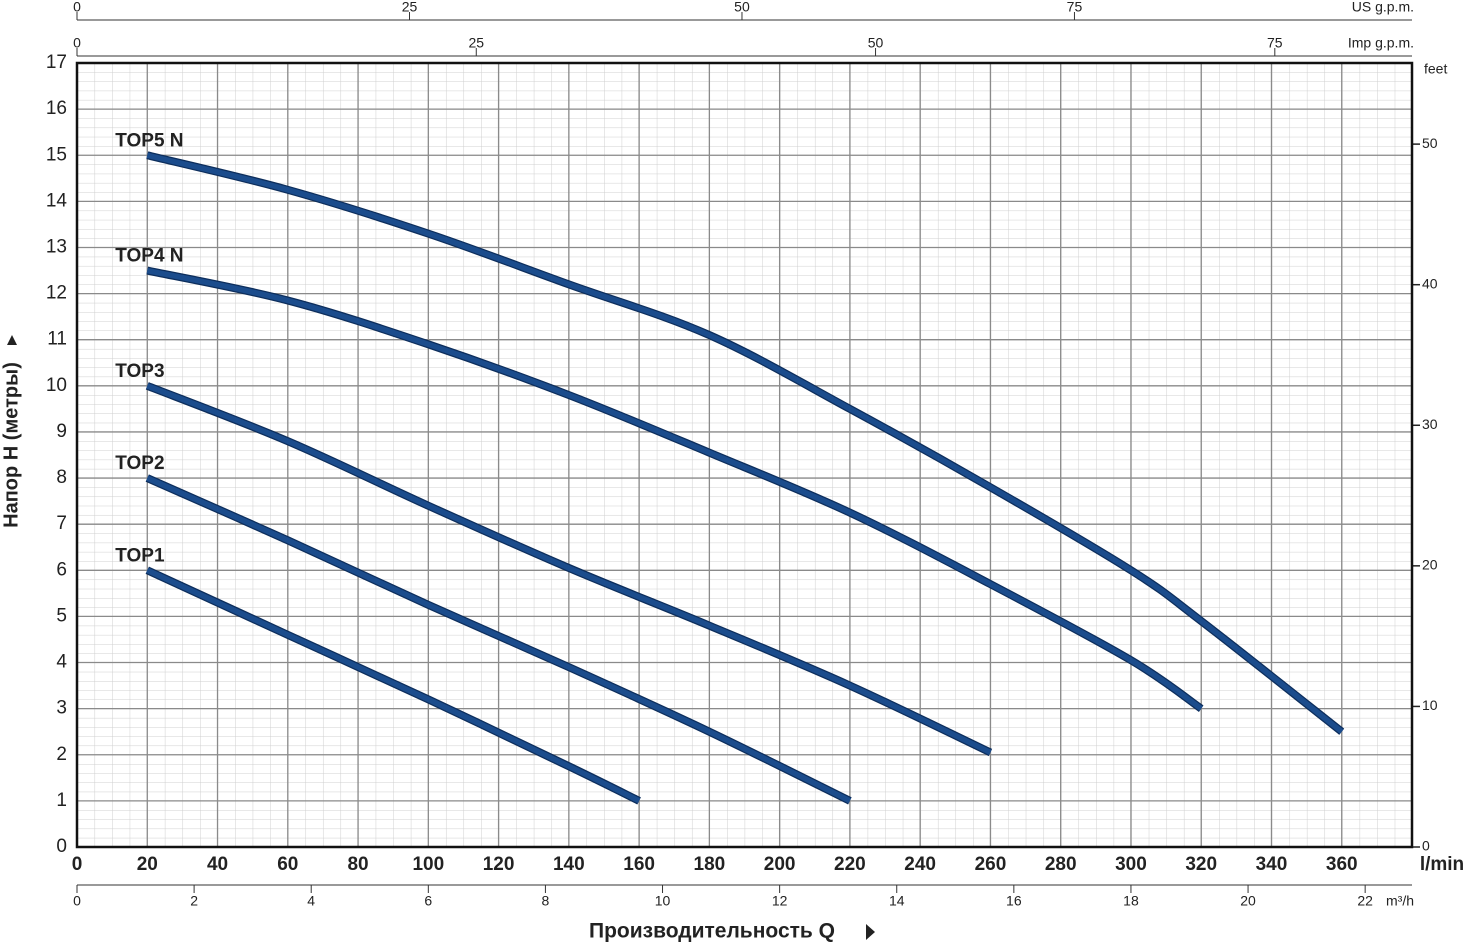 The width and height of the screenshot is (1467, 951). I want to click on y2-tick-label: 20, so click(1430, 565).